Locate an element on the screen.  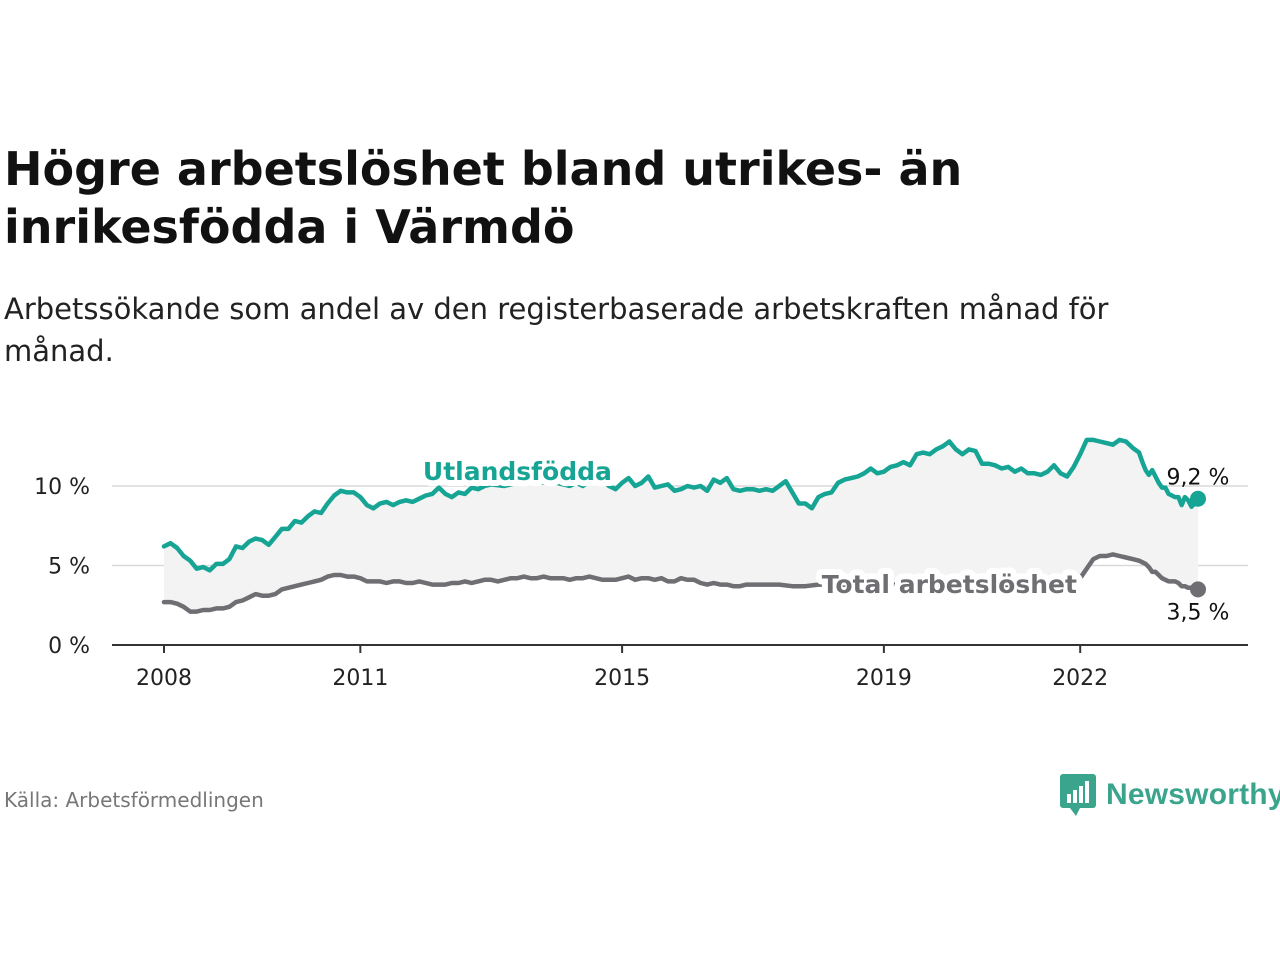
x-tick-label: 2008 is located at coordinates (164, 678).